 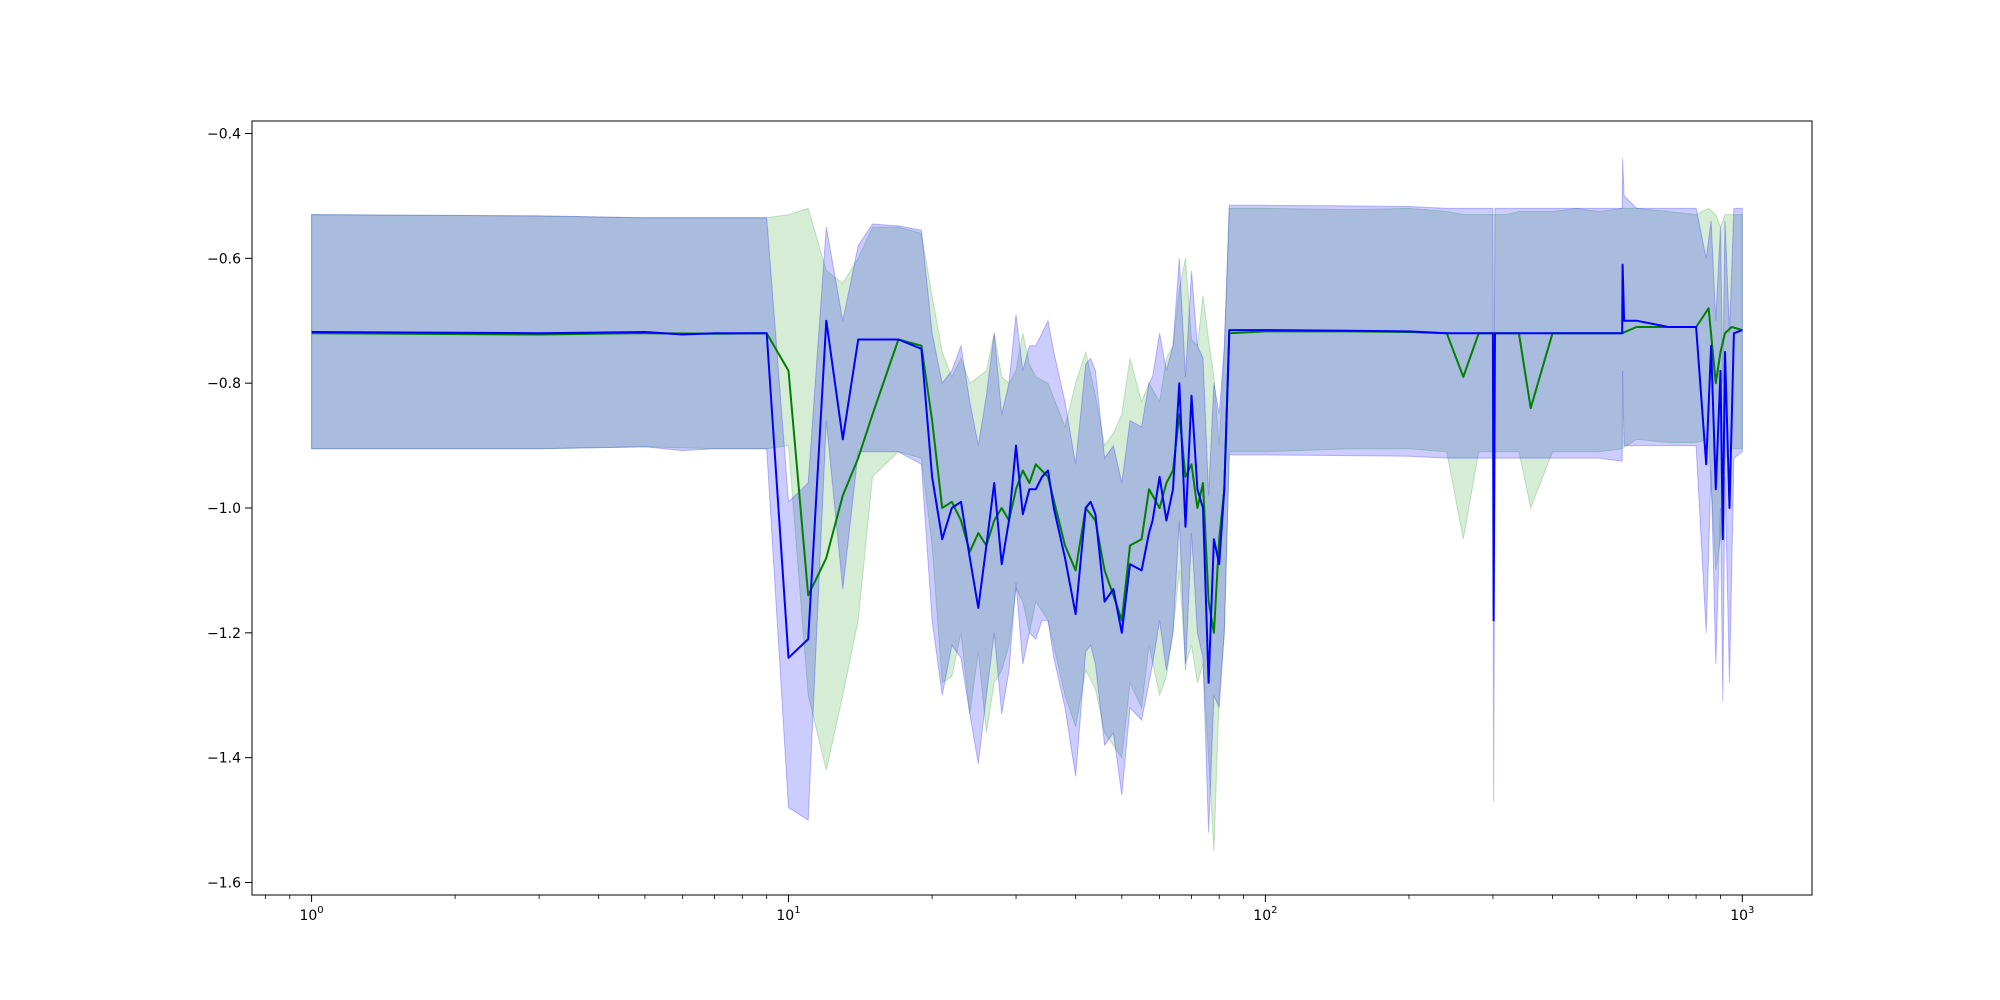 I want to click on x-tick-exponent: 0, so click(x=320, y=910).